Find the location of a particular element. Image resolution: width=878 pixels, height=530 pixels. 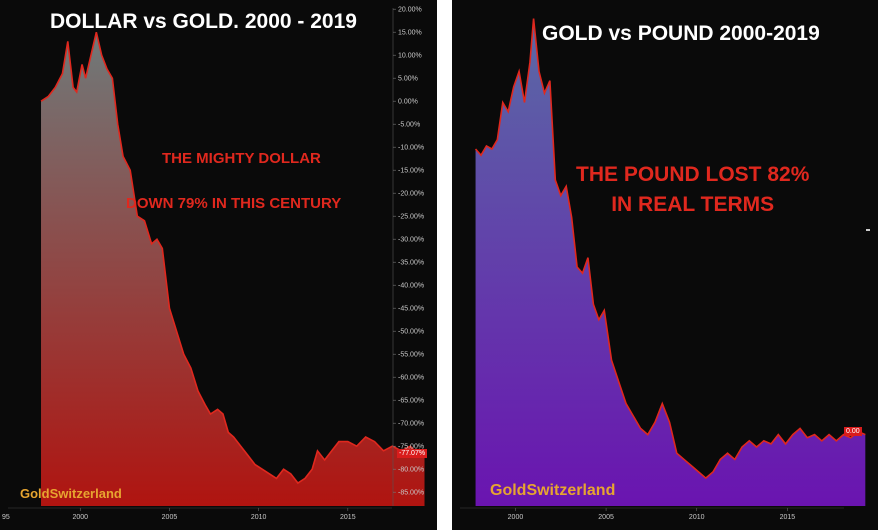

left-y-tick-label: -80.00% is located at coordinates (411, 470).